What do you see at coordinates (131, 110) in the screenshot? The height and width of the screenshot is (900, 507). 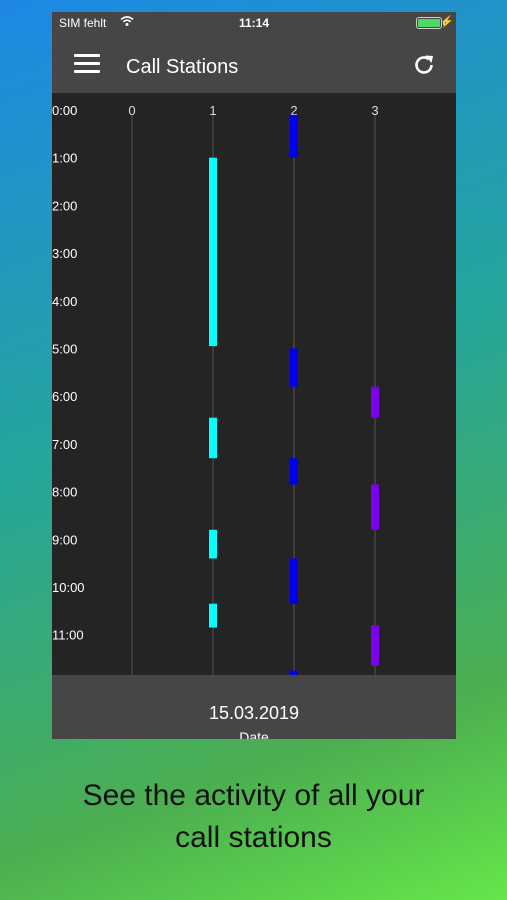 I see `station-label-0: 0` at bounding box center [131, 110].